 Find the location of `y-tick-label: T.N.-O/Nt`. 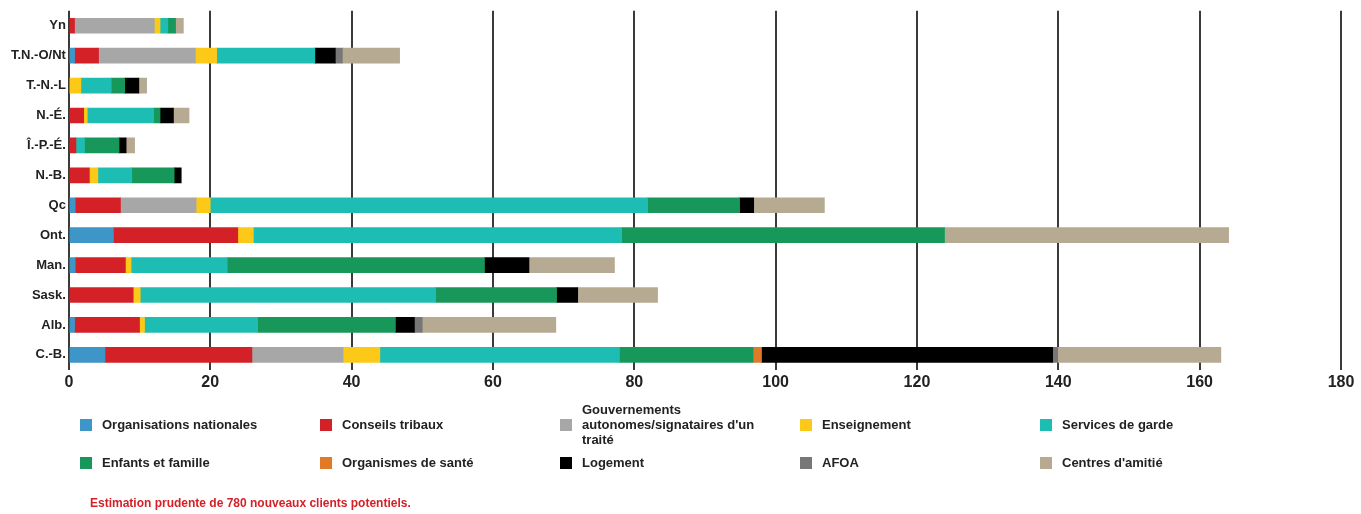

y-tick-label: T.N.-O/Nt is located at coordinates (38, 55).